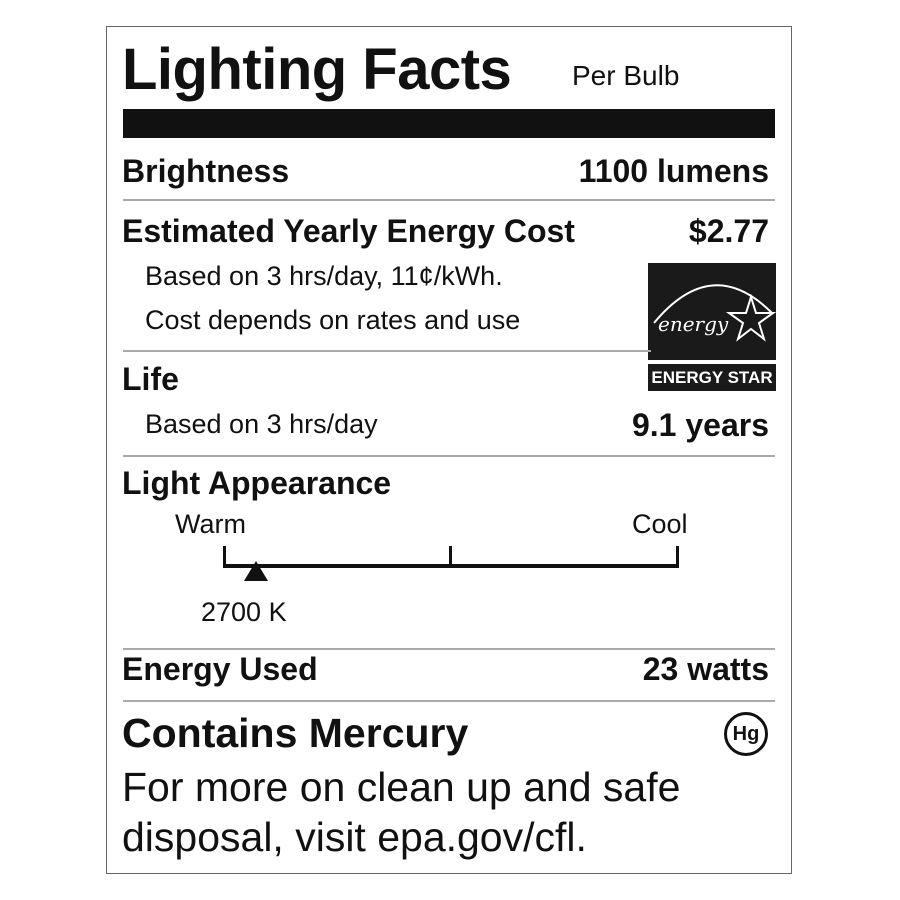 Image resolution: width=900 pixels, height=900 pixels. I want to click on cost-value: $2.77, so click(728, 231).